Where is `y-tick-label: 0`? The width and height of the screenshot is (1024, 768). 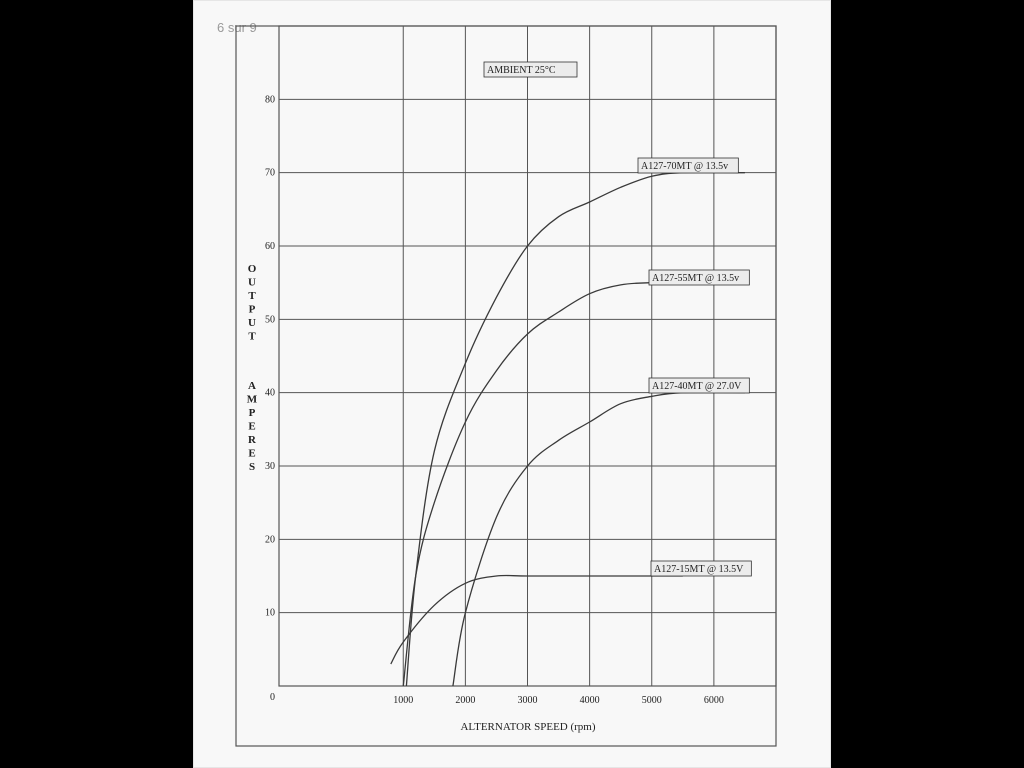
y-tick-label: 0 is located at coordinates (272, 697).